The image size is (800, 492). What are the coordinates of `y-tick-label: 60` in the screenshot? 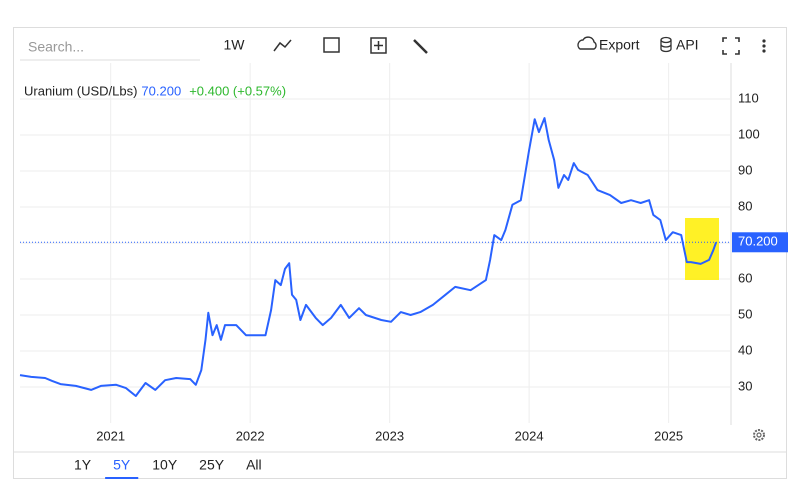 It's located at (745, 277).